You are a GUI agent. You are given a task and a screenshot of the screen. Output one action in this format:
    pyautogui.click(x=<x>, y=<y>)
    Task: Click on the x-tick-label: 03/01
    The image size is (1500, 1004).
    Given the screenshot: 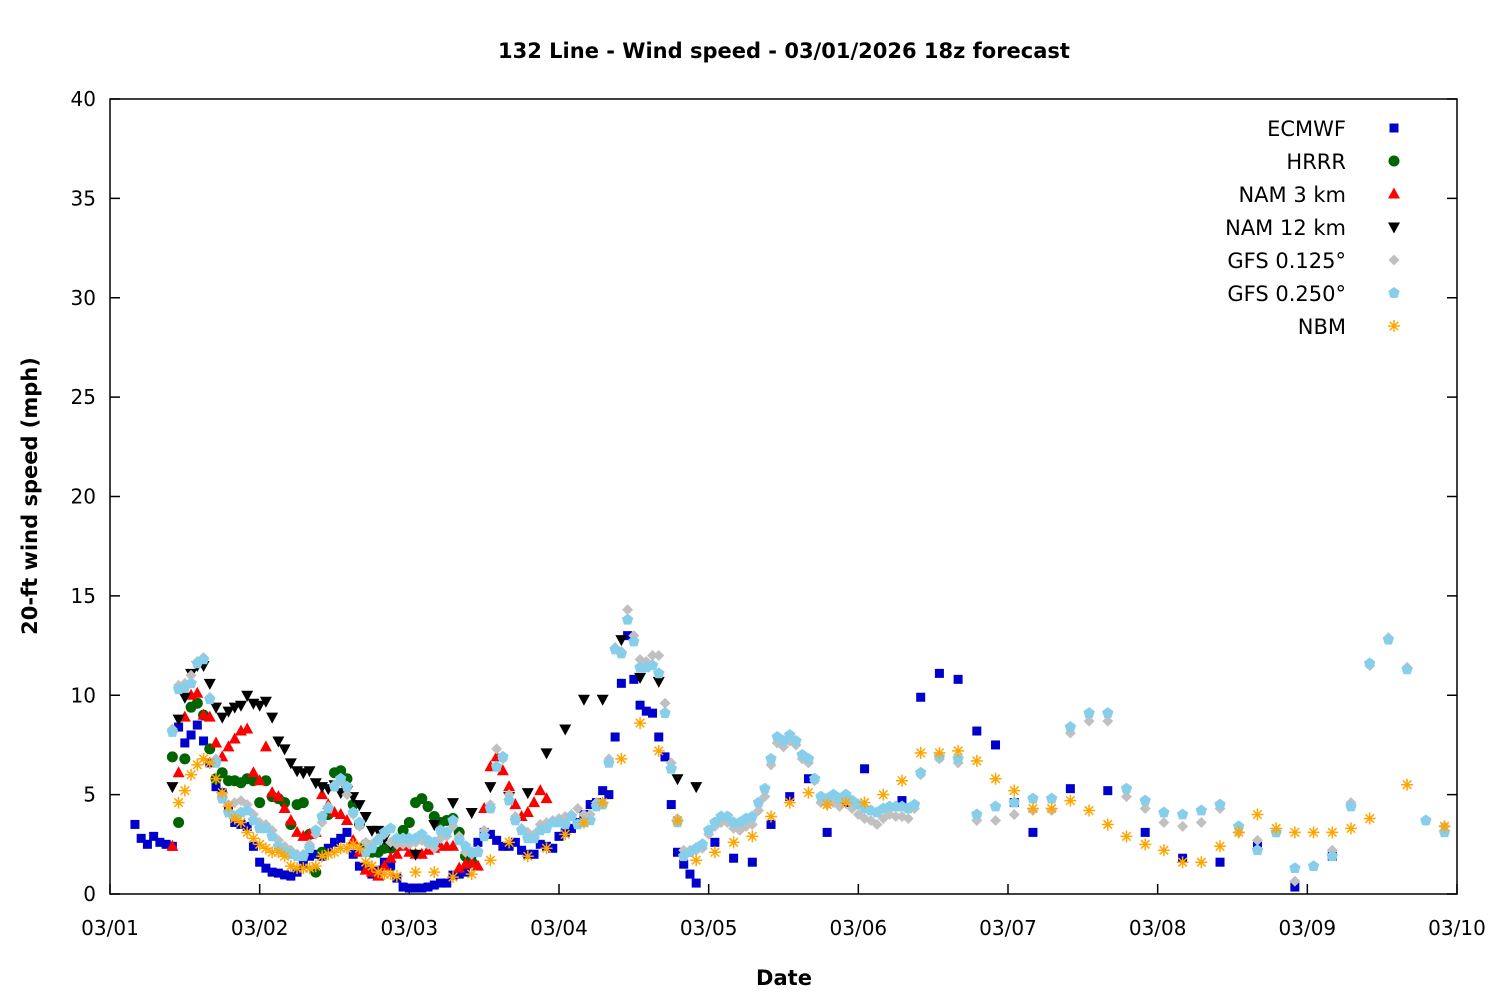 What is the action you would take?
    pyautogui.click(x=110, y=928)
    